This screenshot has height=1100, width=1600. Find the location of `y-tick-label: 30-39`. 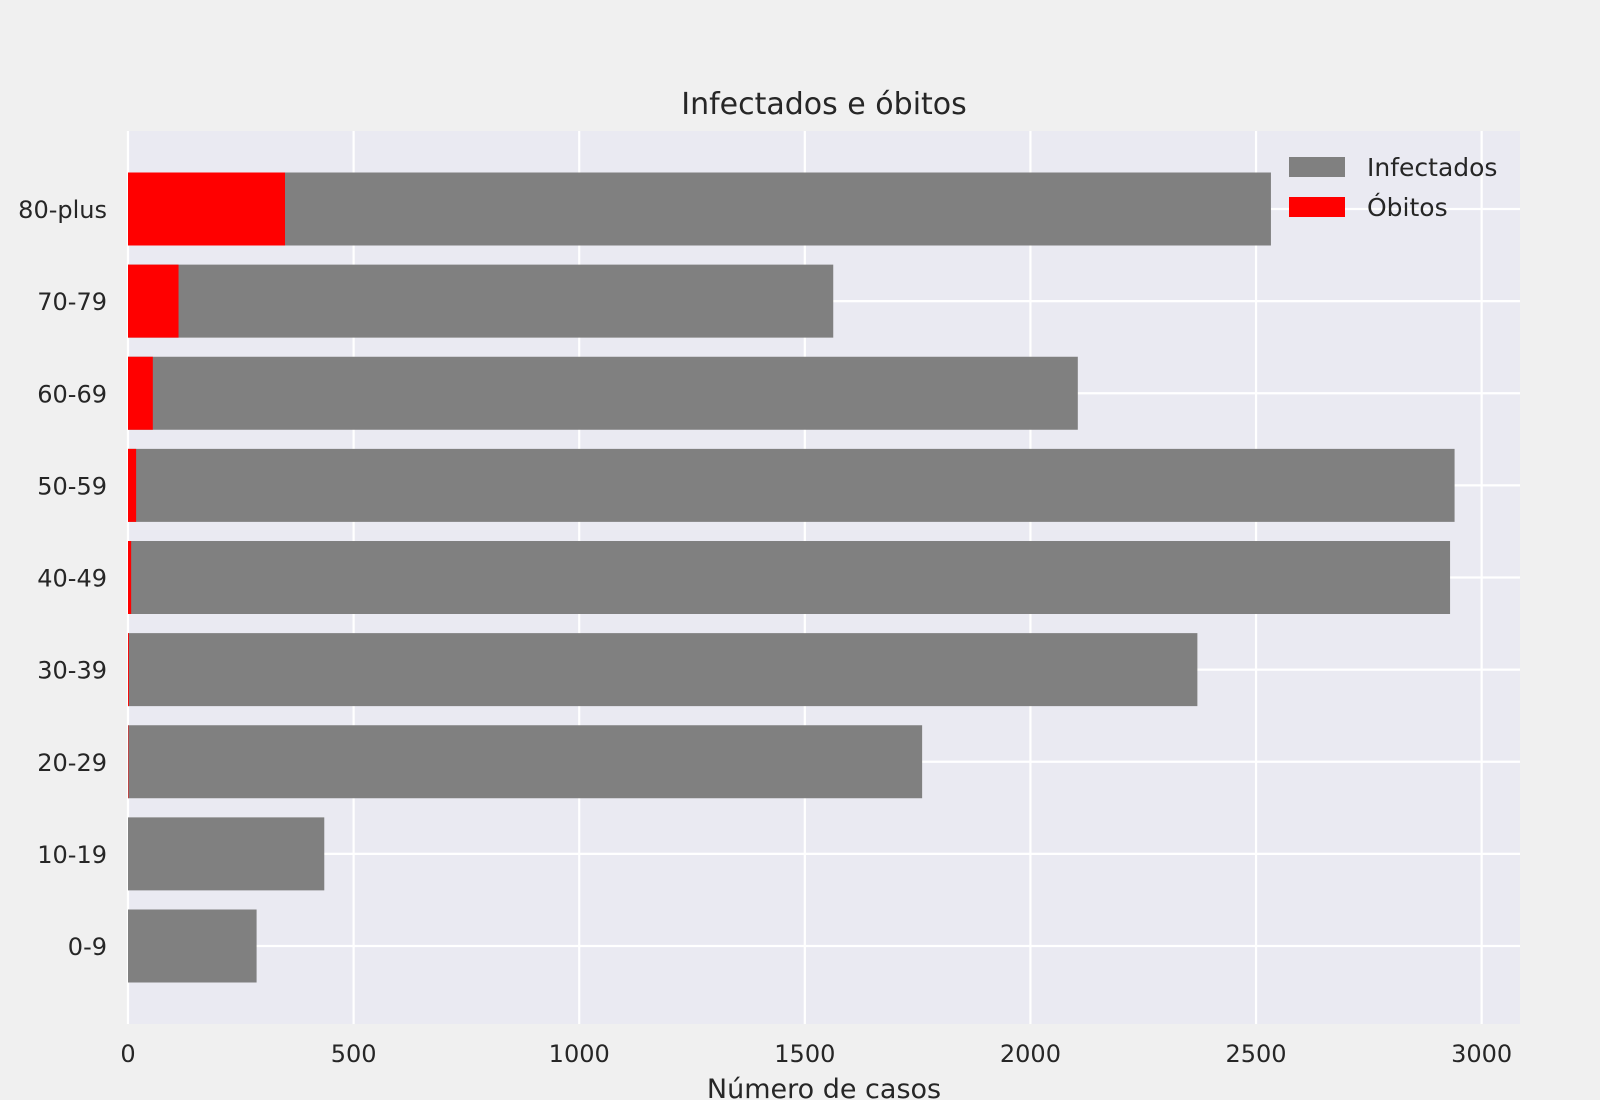

y-tick-label: 30-39 is located at coordinates (72, 671).